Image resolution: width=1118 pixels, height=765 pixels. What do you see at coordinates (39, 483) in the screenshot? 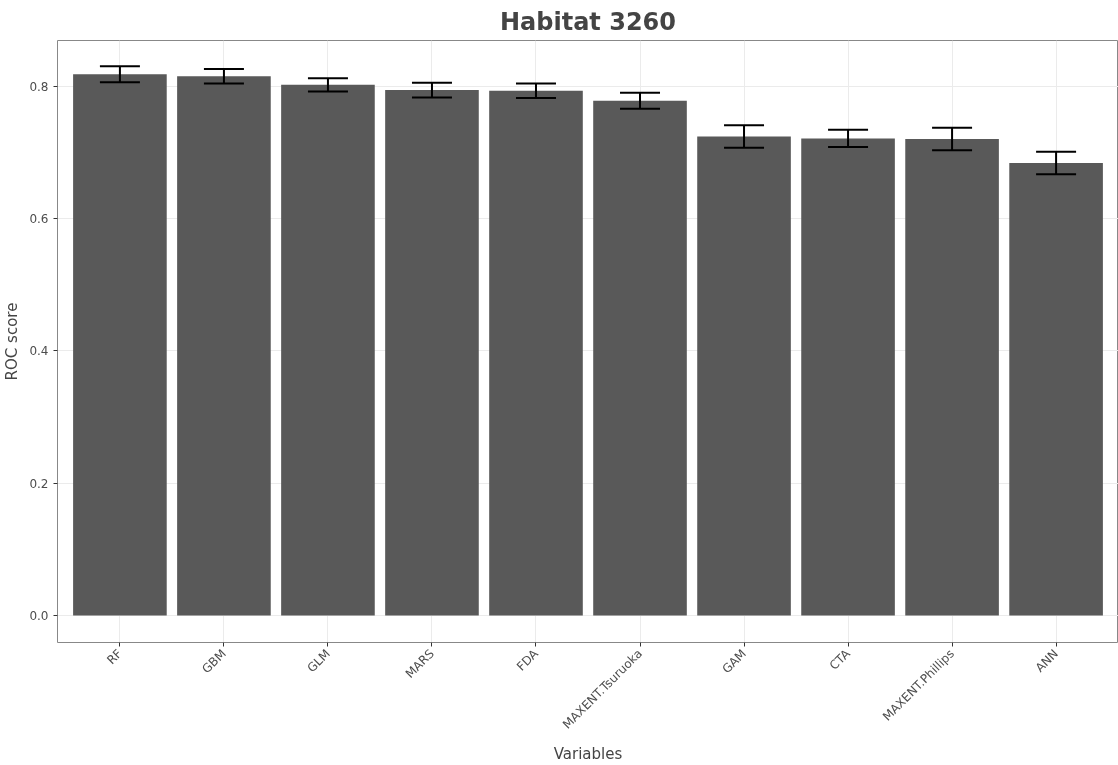
I see `y-tick-label: 0.2` at bounding box center [39, 483].